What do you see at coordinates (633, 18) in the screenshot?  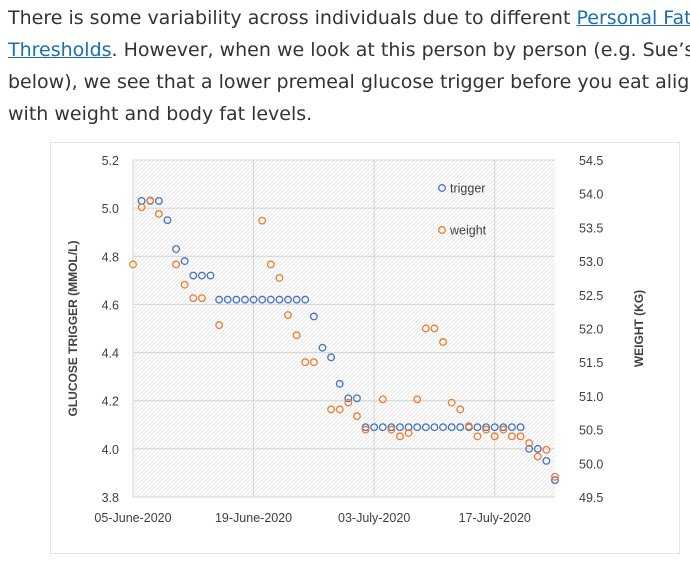 I see `personal-fat-thresholds-link: Personal Fat` at bounding box center [633, 18].